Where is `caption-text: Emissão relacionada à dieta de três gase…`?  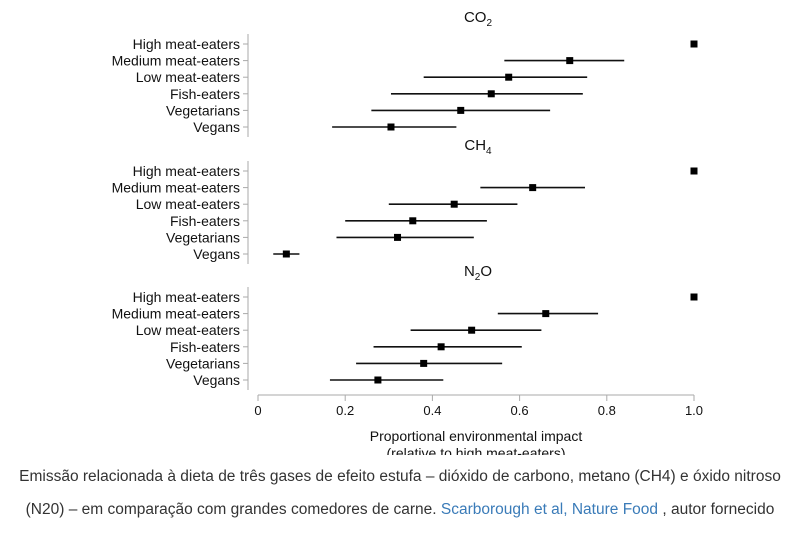
caption-text: Emissão relacionada à dieta de três gase… is located at coordinates (400, 493).